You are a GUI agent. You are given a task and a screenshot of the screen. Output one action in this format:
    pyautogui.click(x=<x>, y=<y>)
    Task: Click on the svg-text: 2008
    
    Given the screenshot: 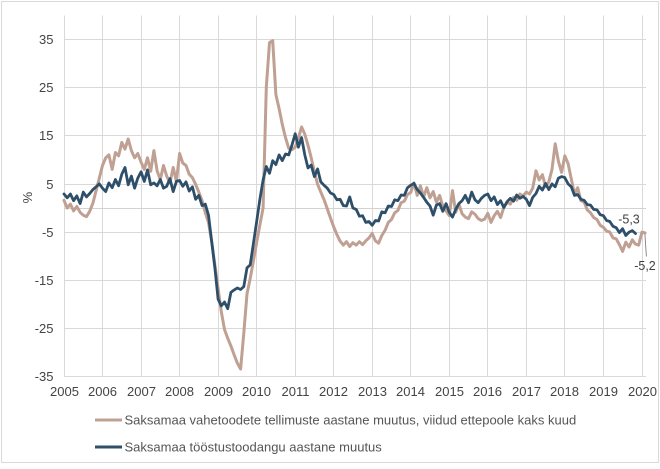 What is the action you would take?
    pyautogui.click(x=179, y=391)
    